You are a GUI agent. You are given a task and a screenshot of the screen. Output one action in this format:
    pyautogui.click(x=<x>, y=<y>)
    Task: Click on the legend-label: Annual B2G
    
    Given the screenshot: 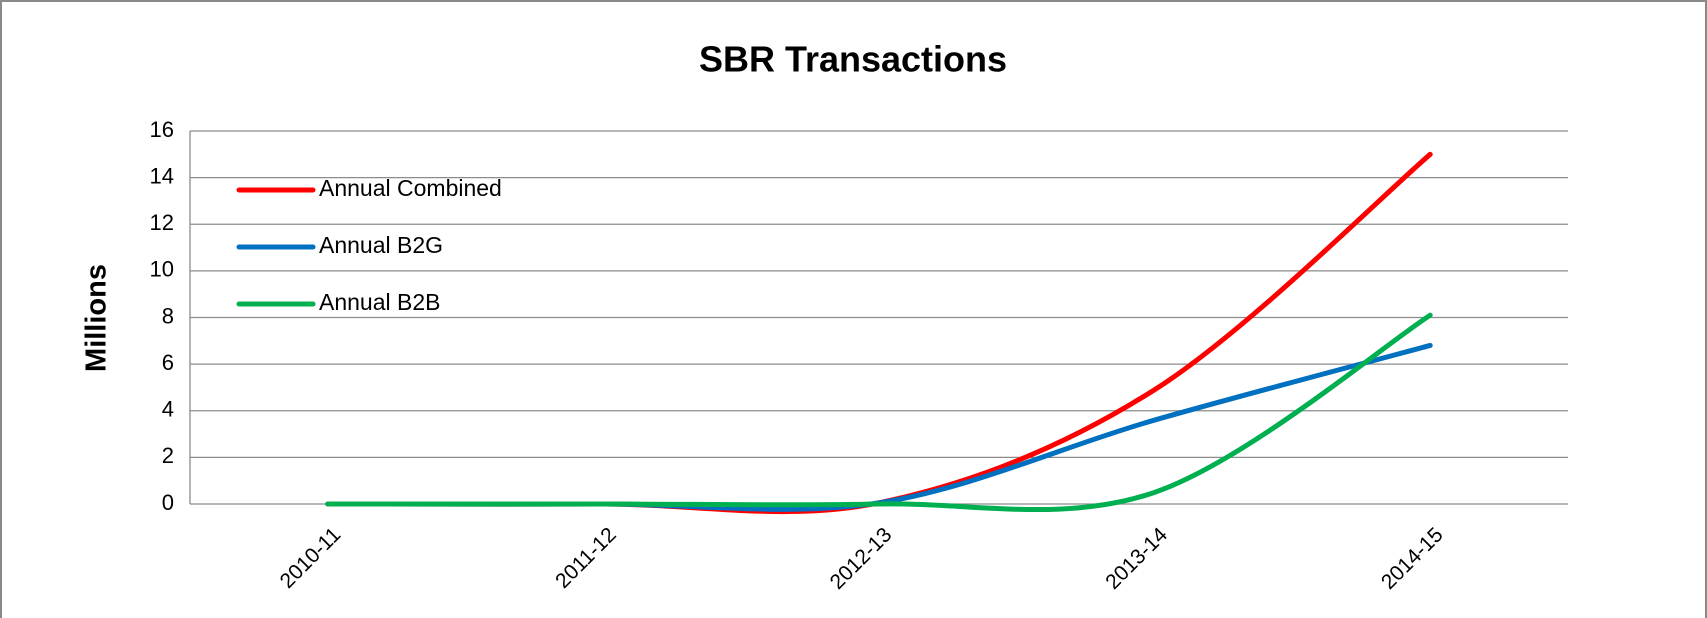 What is the action you would take?
    pyautogui.click(x=381, y=245)
    